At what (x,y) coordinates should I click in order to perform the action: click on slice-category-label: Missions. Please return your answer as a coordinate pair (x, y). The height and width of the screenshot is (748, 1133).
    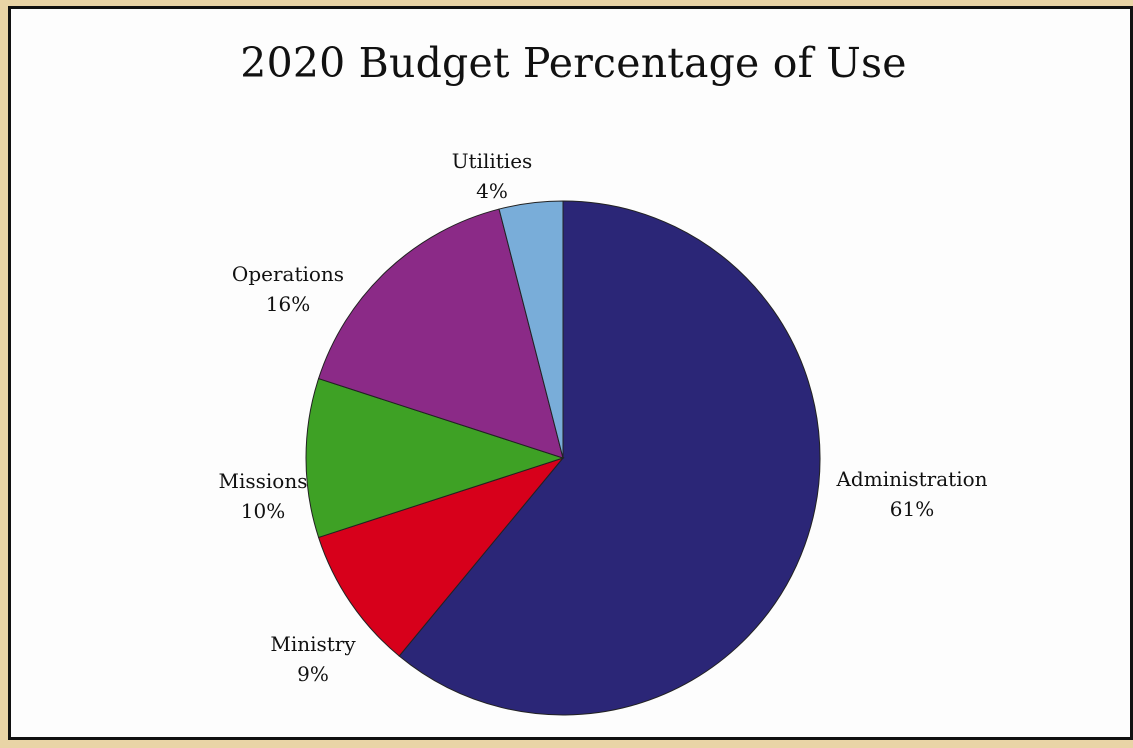
    Looking at the image, I should click on (263, 481).